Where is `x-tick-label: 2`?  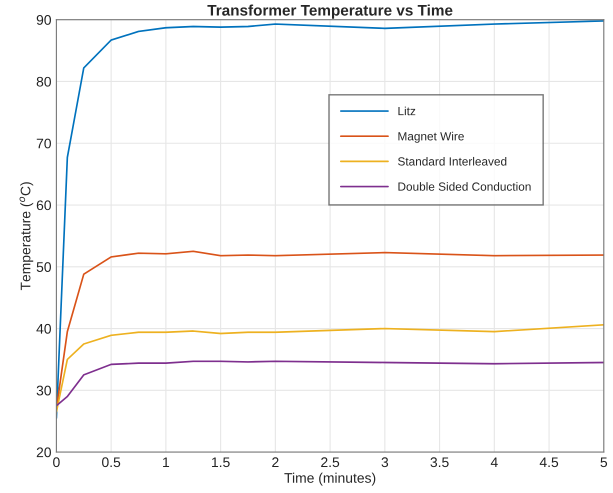
x-tick-label: 2 is located at coordinates (275, 462).